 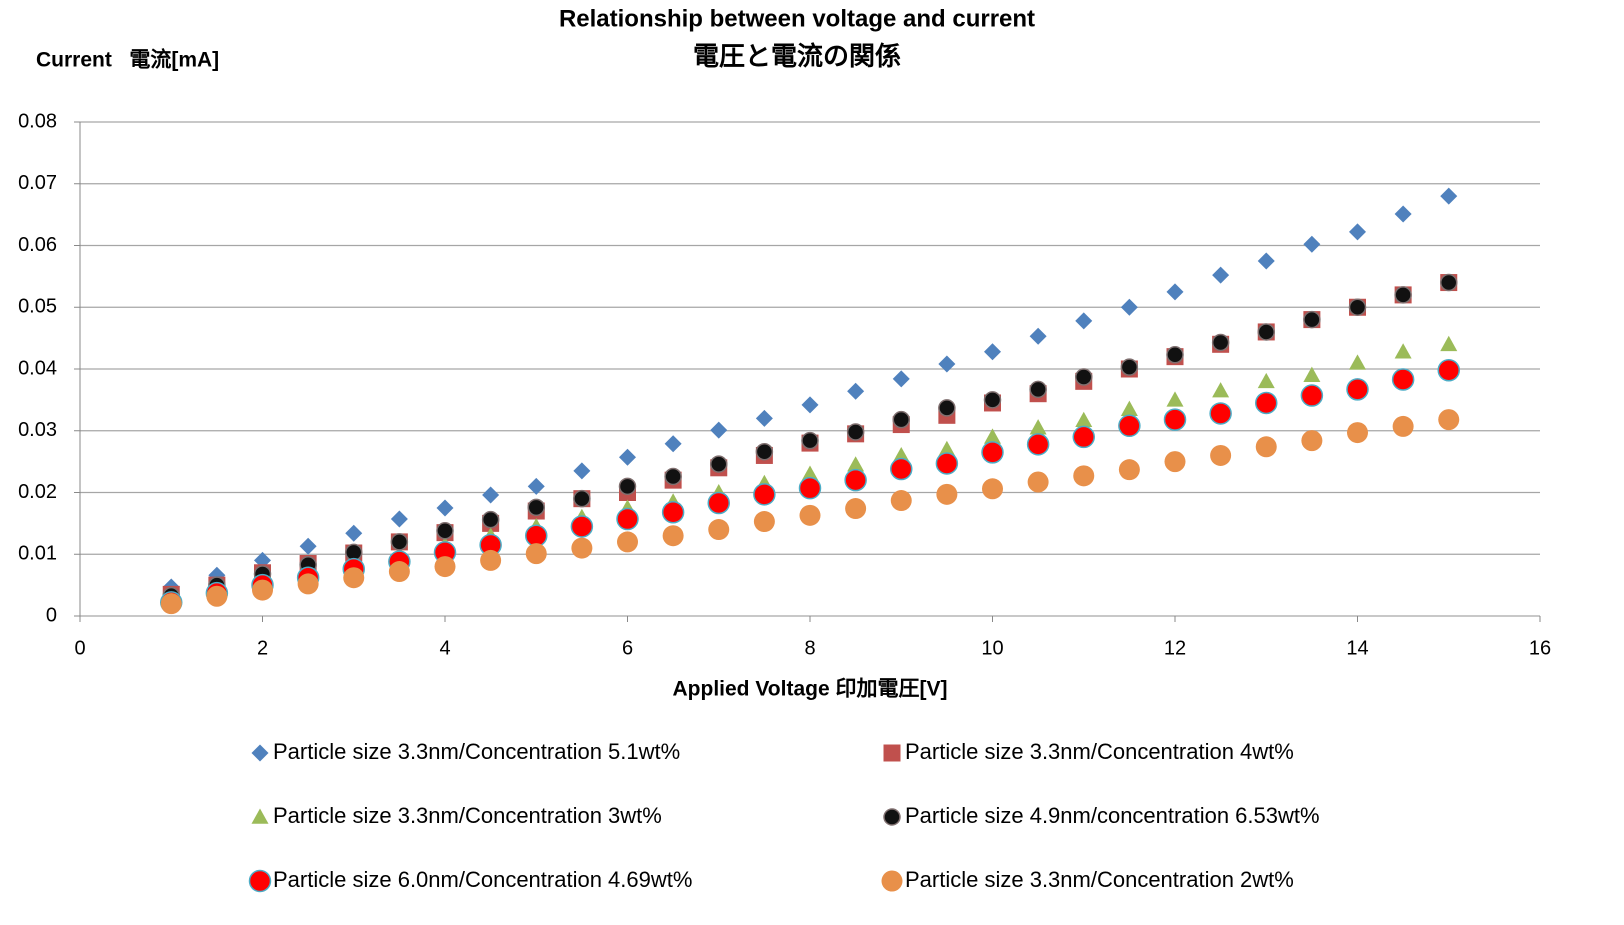 I want to click on y-tick-label: 0.05, so click(x=37, y=307).